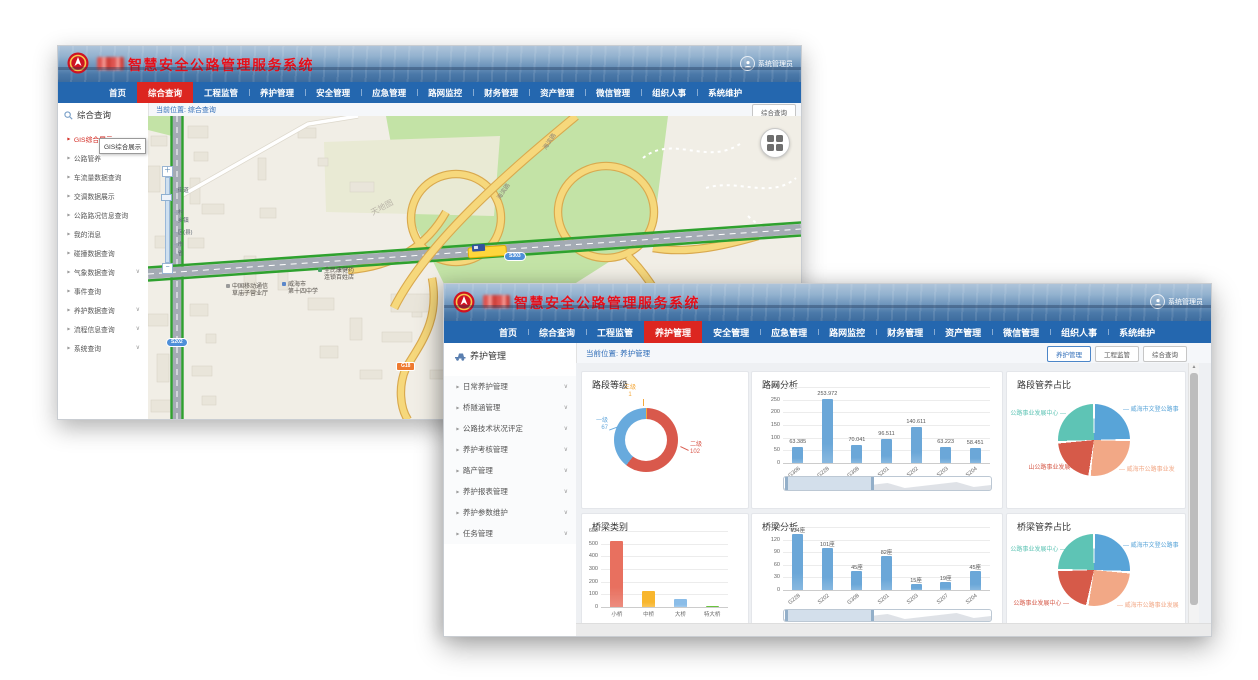 This screenshot has width=1258, height=680. I want to click on bar-S207, so click(946, 586).